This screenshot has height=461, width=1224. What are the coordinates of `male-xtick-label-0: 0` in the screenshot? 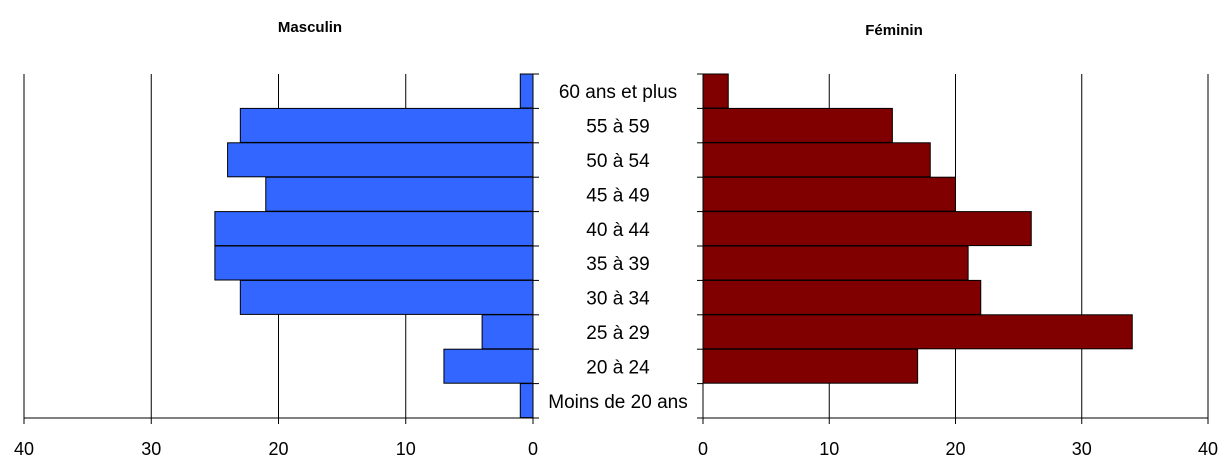 It's located at (533, 449).